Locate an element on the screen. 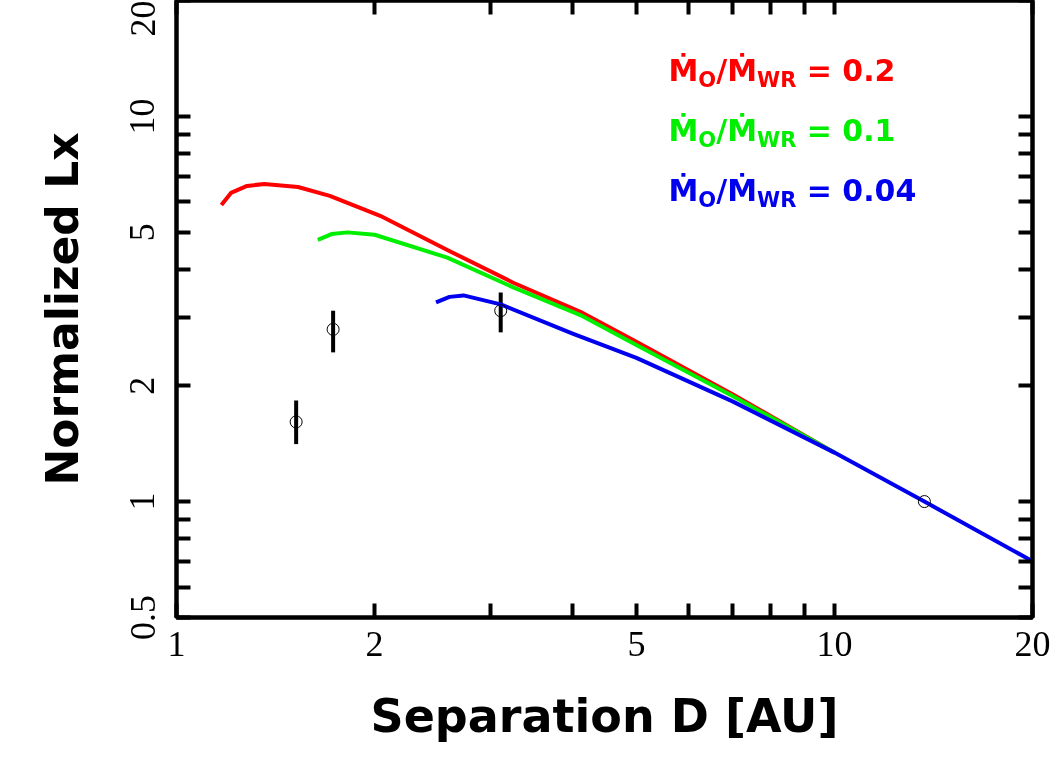  x-tick-label: 5 is located at coordinates (636, 643).